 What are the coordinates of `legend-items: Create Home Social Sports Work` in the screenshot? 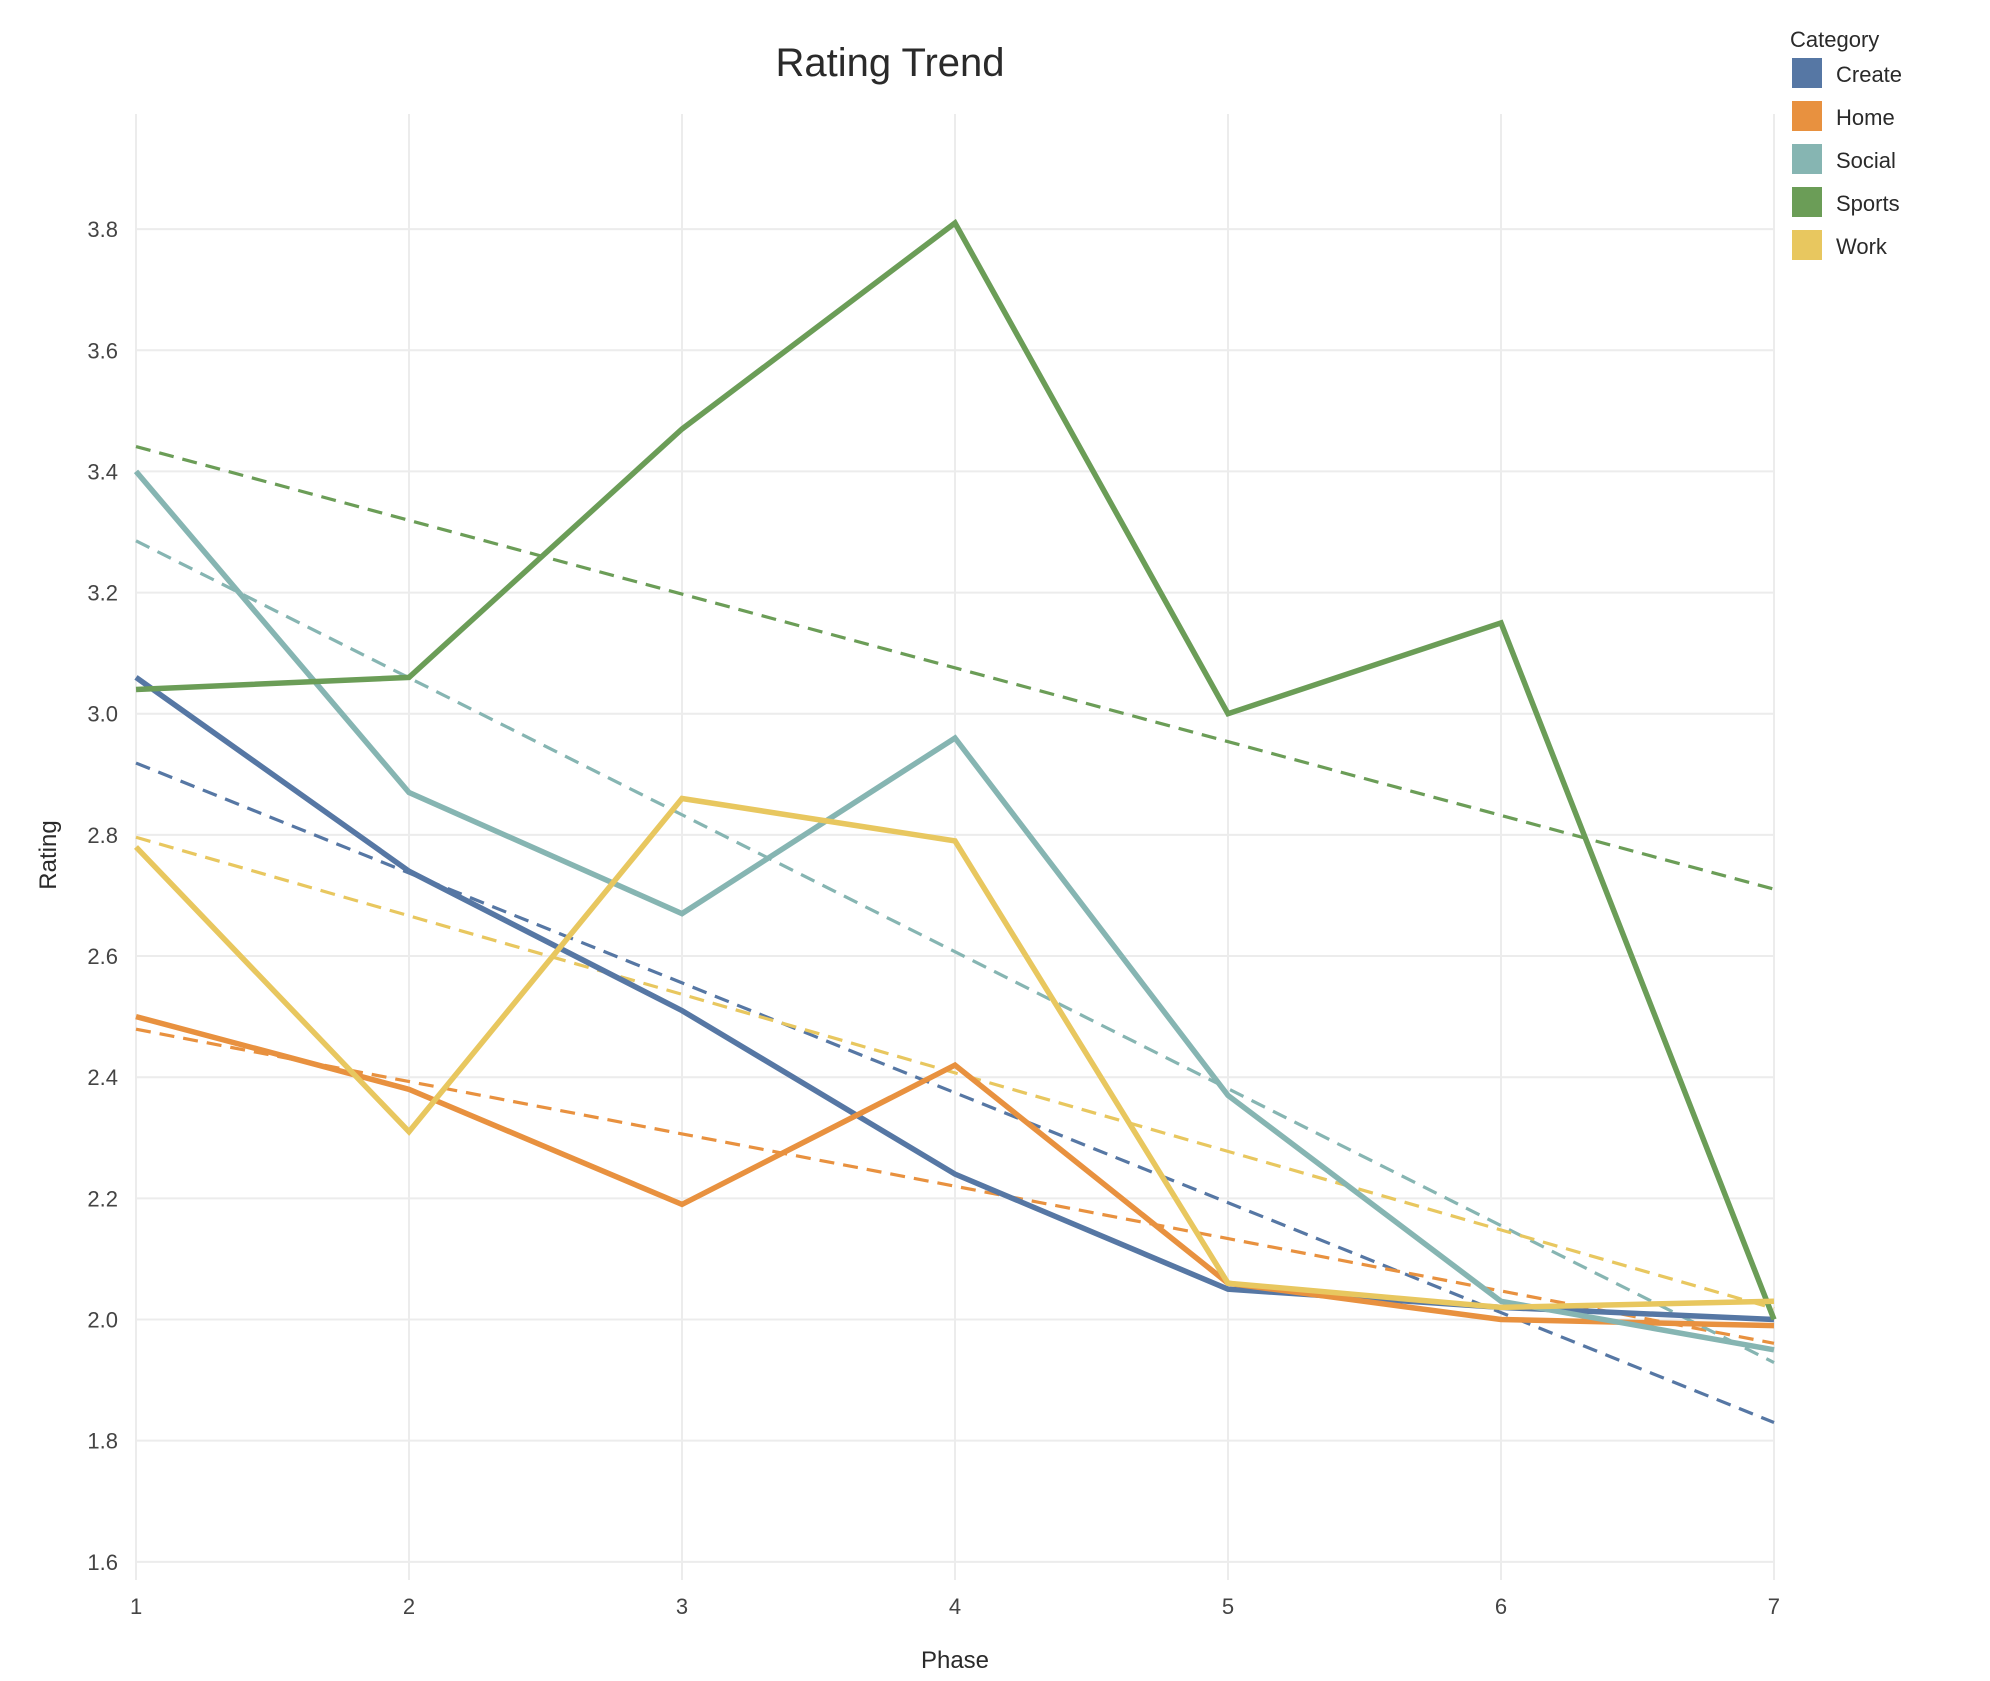 It's located at (1847, 159).